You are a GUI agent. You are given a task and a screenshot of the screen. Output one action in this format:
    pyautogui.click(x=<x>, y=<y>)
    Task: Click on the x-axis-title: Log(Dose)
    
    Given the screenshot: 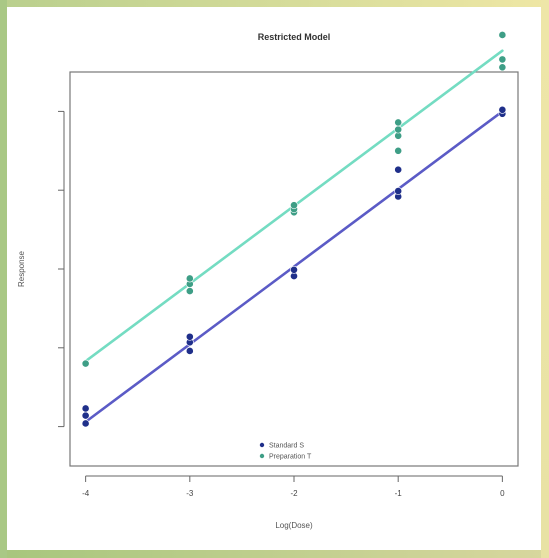 What is the action you would take?
    pyautogui.click(x=294, y=525)
    